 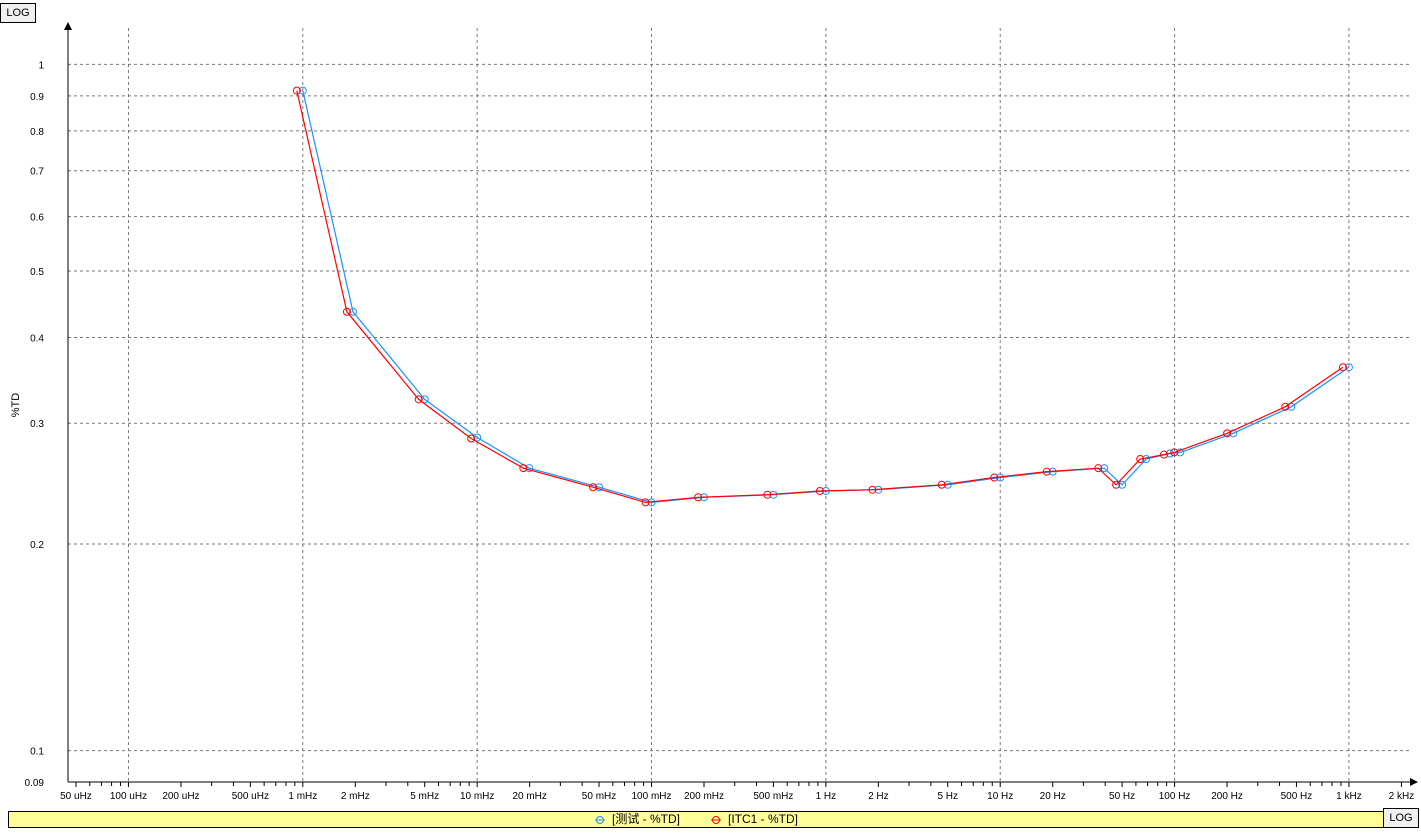 What do you see at coordinates (35, 783) in the screenshot?
I see `y-tick-label: 0.09` at bounding box center [35, 783].